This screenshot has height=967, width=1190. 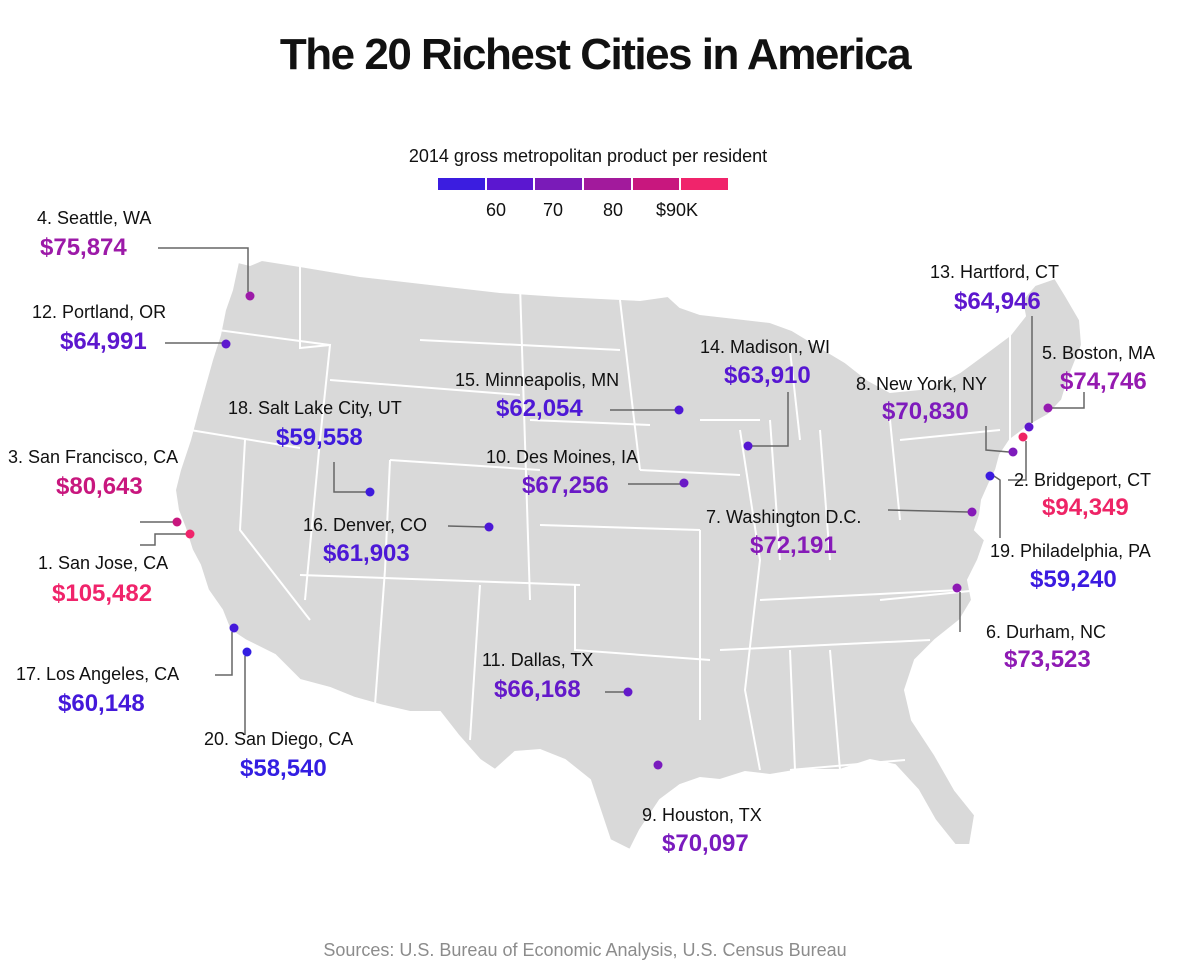 What do you see at coordinates (702, 815) in the screenshot?
I see `label-houston-name: 9. Houston, TX` at bounding box center [702, 815].